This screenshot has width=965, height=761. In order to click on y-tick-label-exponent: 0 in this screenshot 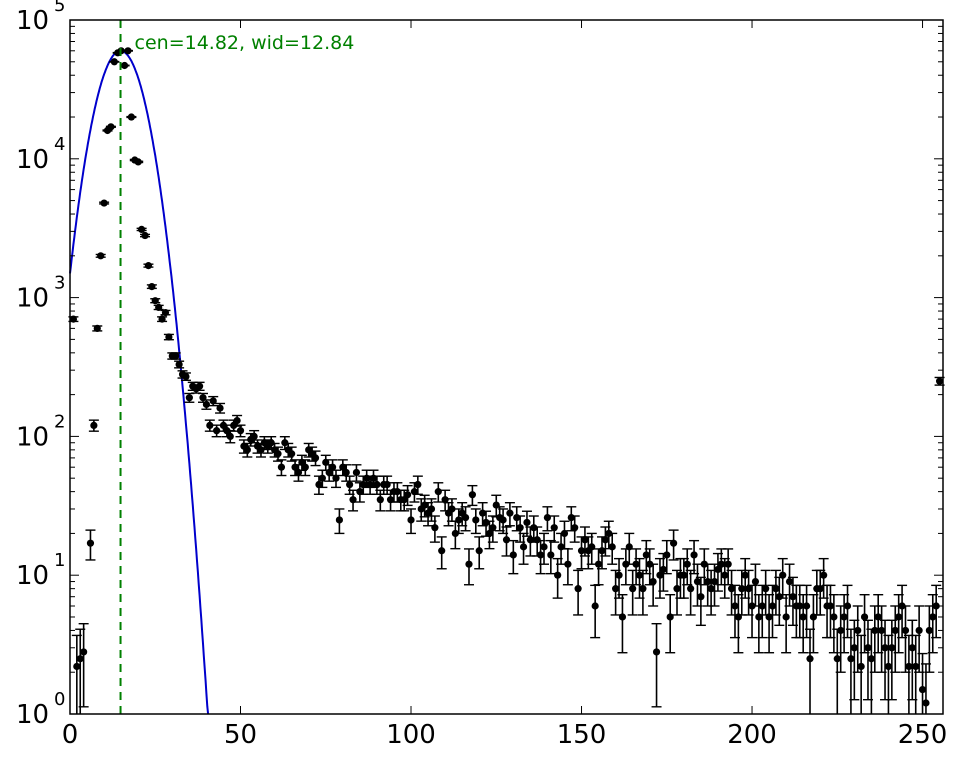, I will do `click(59, 699)`.